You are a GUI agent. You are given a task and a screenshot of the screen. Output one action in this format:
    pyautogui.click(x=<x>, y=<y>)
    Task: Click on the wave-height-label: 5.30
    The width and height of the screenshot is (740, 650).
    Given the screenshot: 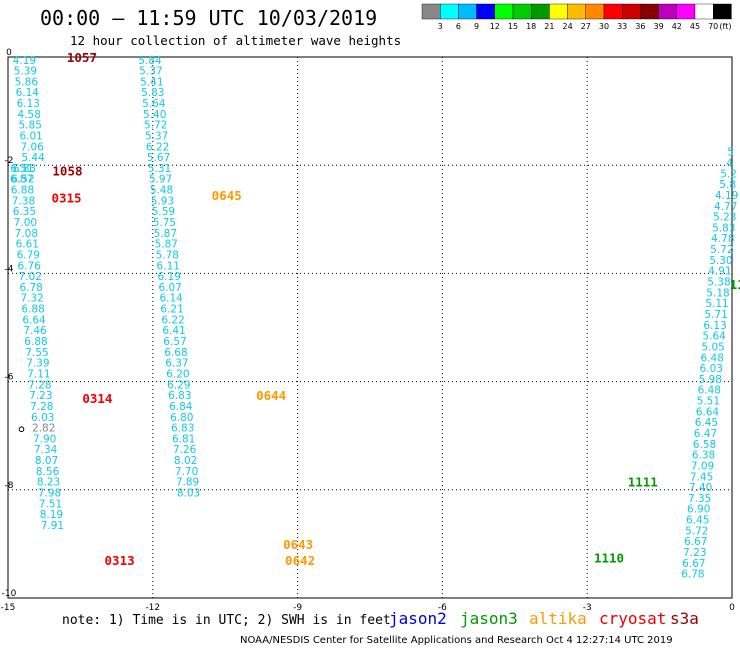 What is the action you would take?
    pyautogui.click(x=720, y=261)
    